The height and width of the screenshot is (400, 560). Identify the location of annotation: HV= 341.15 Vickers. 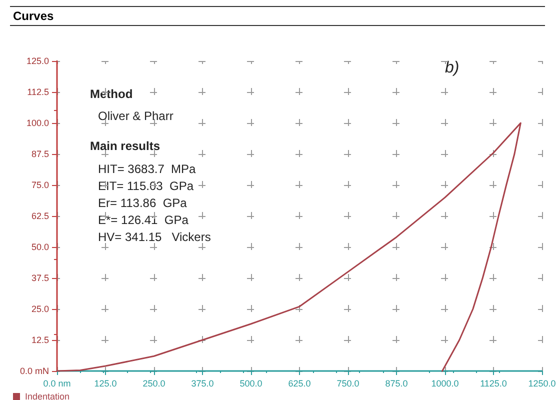
(154, 237).